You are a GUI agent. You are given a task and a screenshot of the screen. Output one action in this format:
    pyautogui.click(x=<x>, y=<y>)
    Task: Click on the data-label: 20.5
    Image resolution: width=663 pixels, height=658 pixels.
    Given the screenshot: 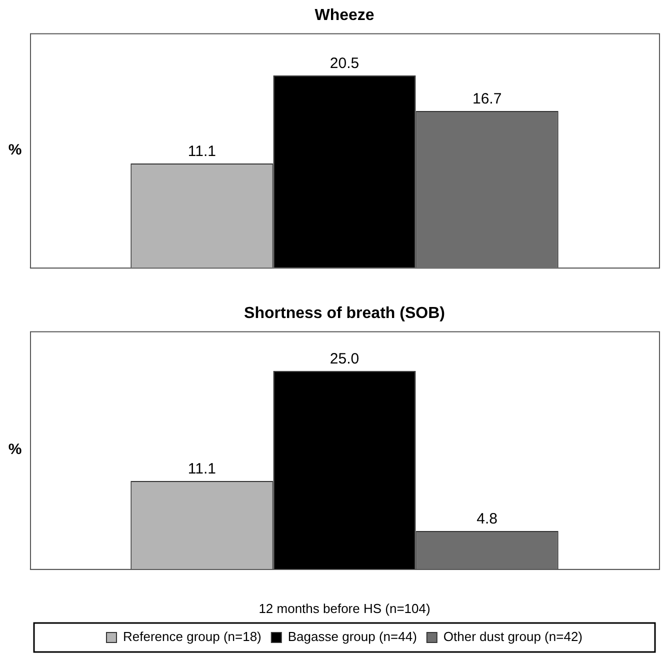 What is the action you would take?
    pyautogui.click(x=345, y=63)
    